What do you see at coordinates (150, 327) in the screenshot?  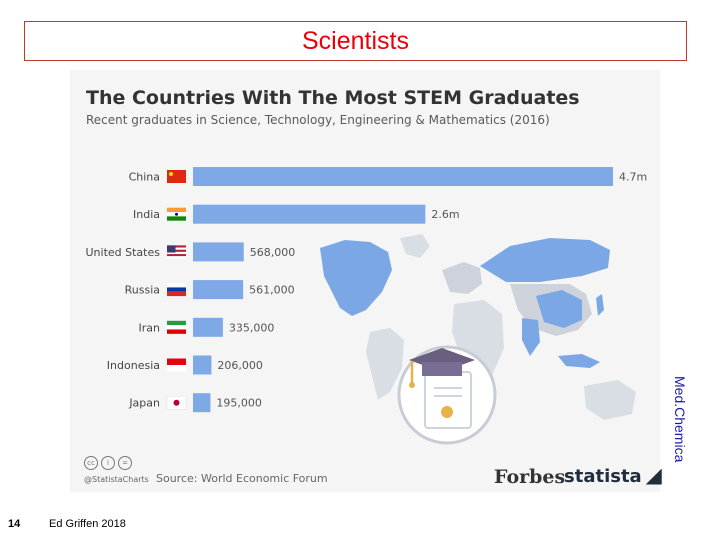 I see `category-label: Iran` at bounding box center [150, 327].